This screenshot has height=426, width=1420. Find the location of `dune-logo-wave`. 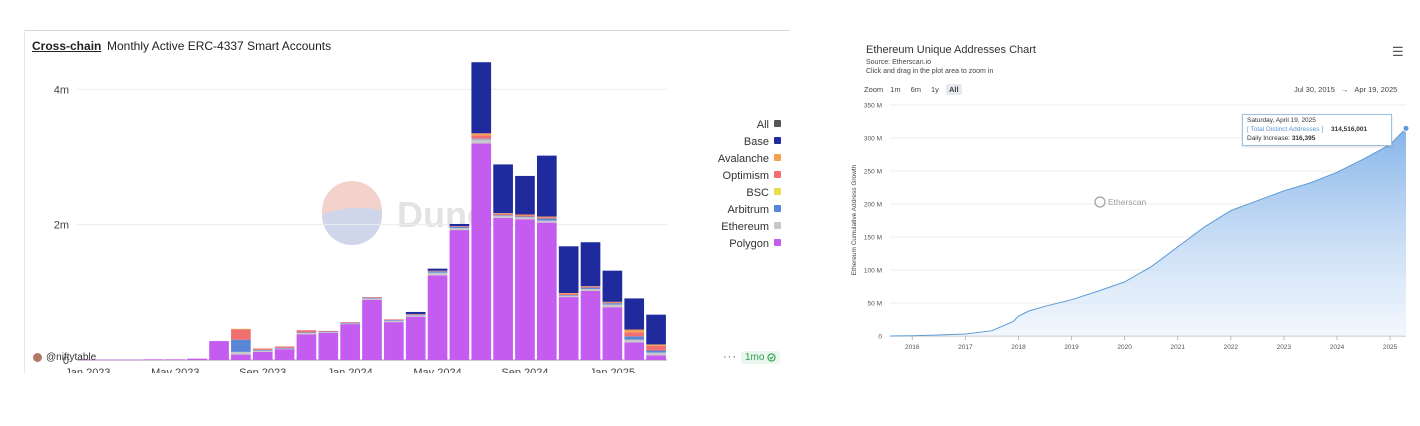

dune-logo-wave is located at coordinates (352, 226).